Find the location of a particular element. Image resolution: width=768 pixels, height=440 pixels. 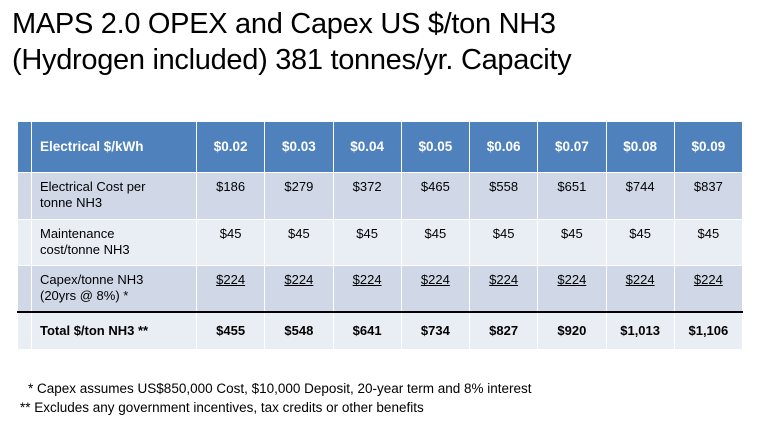

row-label-line: (20yrs @ 8%) * is located at coordinates (84, 295).